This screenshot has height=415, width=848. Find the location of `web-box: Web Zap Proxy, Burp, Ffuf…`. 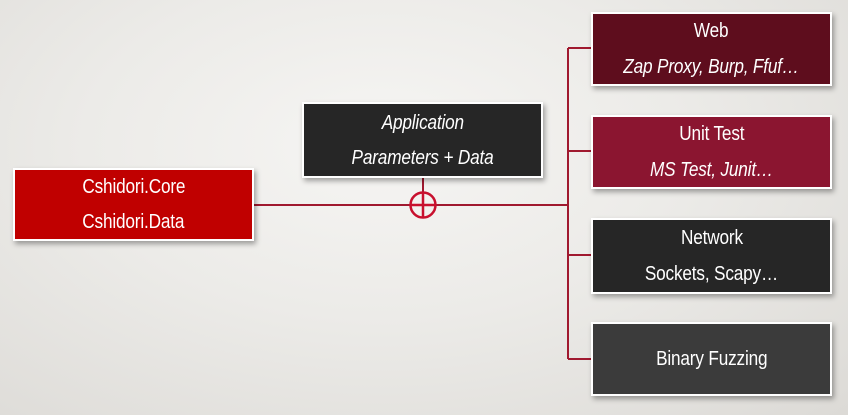

web-box: Web Zap Proxy, Burp, Ffuf… is located at coordinates (711, 49).